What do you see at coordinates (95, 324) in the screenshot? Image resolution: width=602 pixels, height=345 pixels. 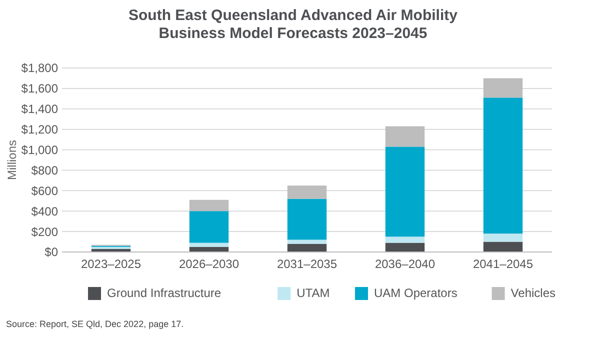 I see `source-note: Source: Report, SE Qld, Dec 2022, page 17.` at bounding box center [95, 324].